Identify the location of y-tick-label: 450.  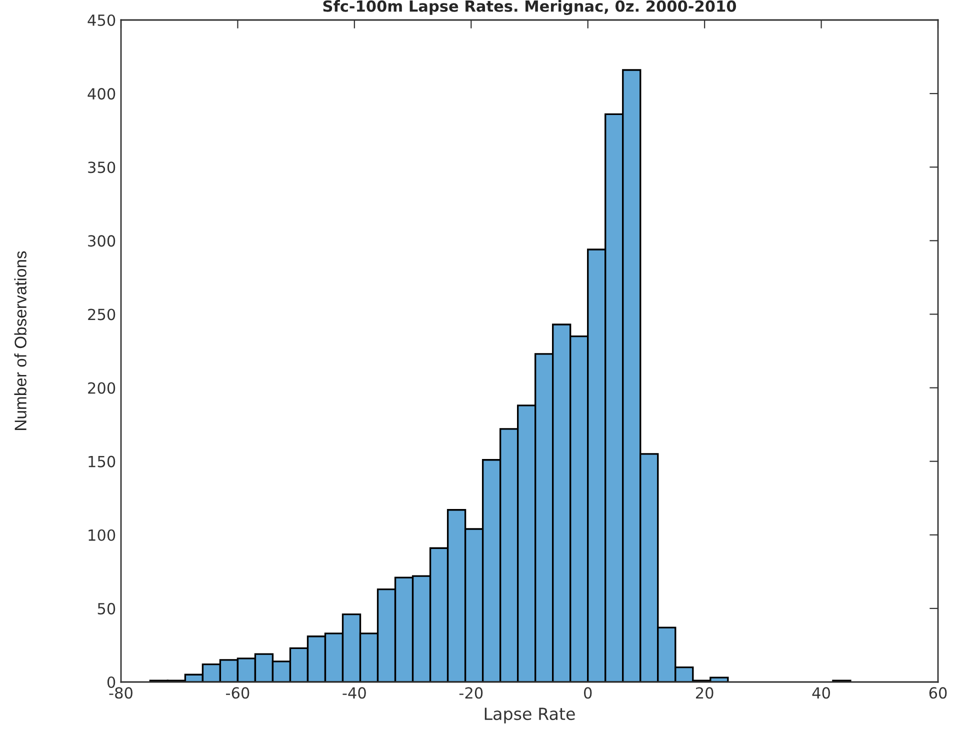
(102, 20).